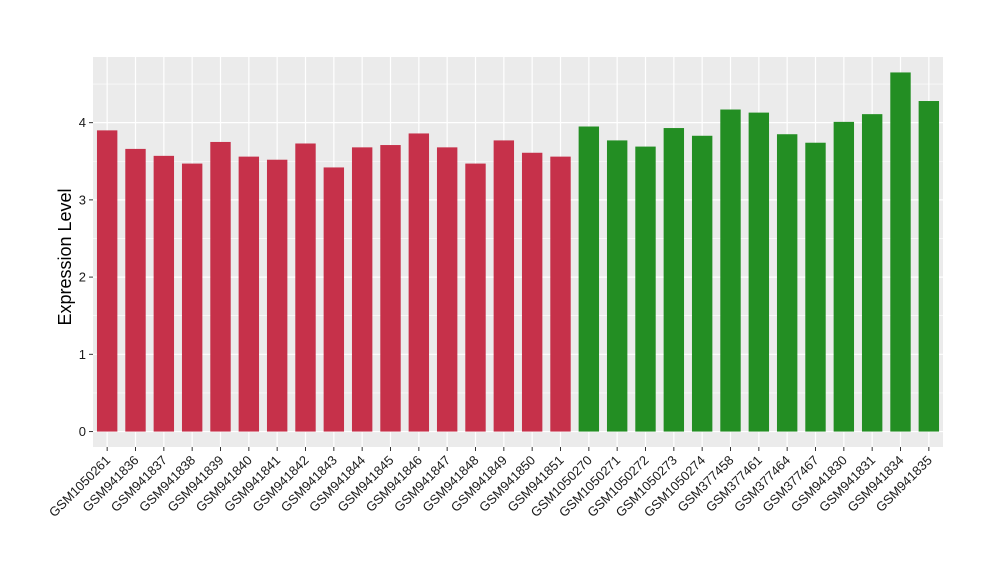 Image resolution: width=1000 pixels, height=580 pixels. I want to click on bar-GSM941844, so click(362, 289).